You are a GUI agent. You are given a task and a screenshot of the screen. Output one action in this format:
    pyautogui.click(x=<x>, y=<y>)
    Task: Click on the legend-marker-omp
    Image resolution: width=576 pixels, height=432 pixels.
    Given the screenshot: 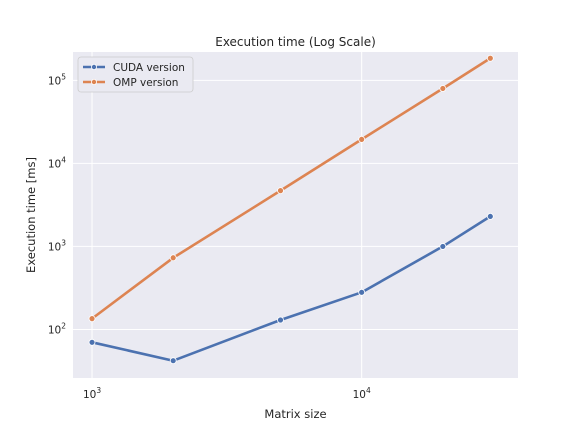 What is the action you would take?
    pyautogui.click(x=94, y=82)
    